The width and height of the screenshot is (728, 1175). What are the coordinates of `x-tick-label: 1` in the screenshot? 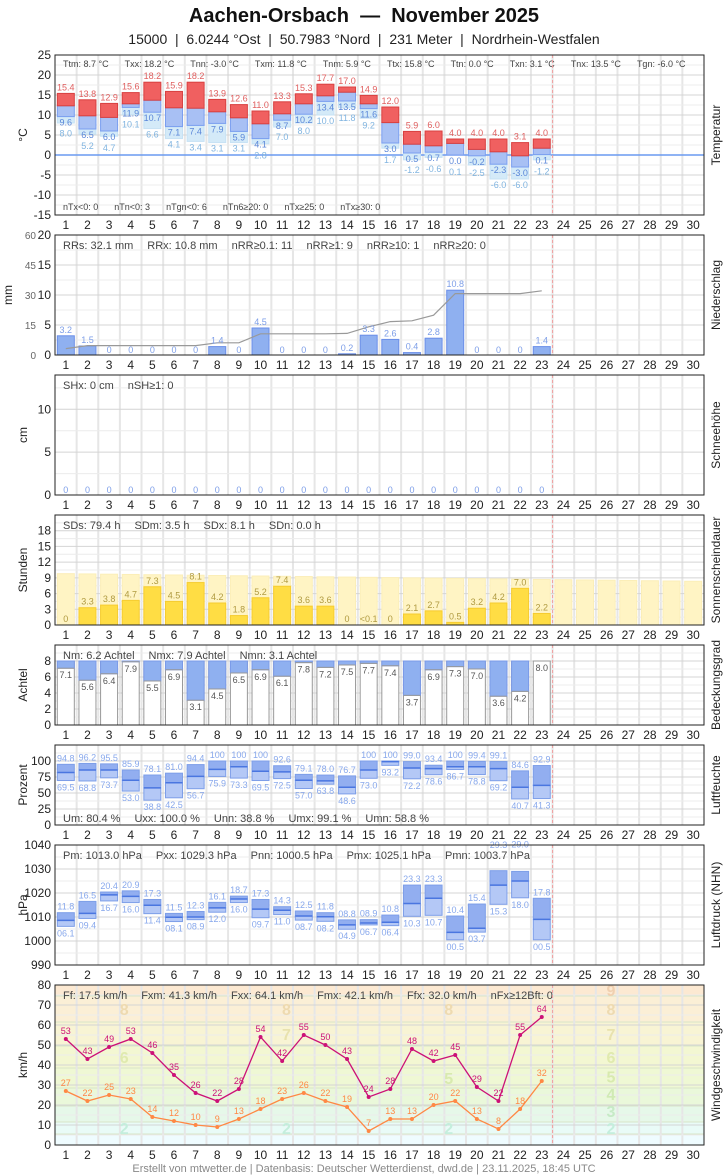 It's located at (65, 505).